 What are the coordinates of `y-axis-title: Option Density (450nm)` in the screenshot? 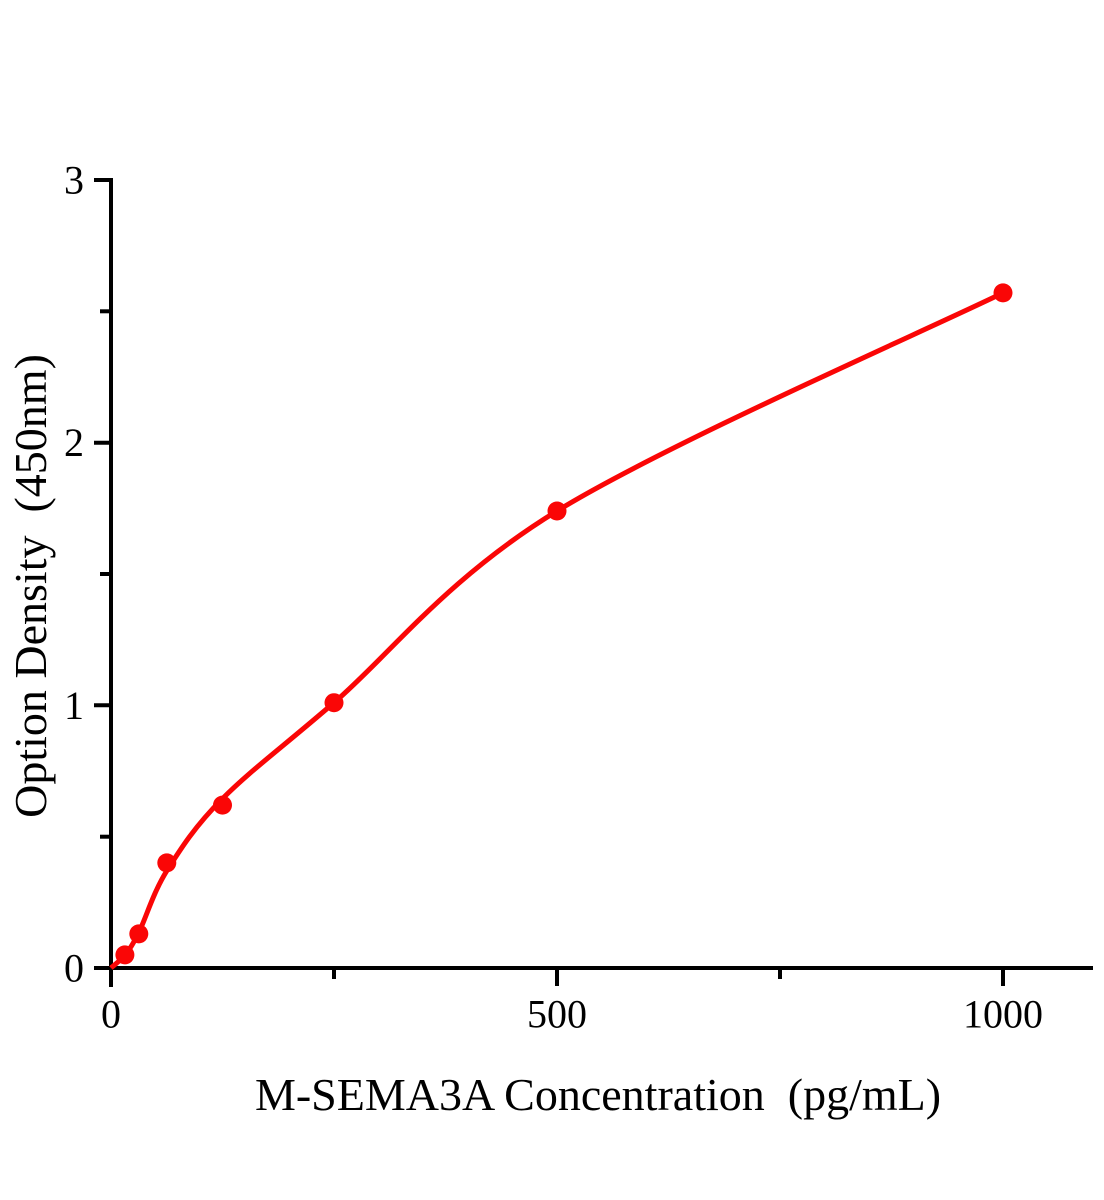 It's located at (30, 586).